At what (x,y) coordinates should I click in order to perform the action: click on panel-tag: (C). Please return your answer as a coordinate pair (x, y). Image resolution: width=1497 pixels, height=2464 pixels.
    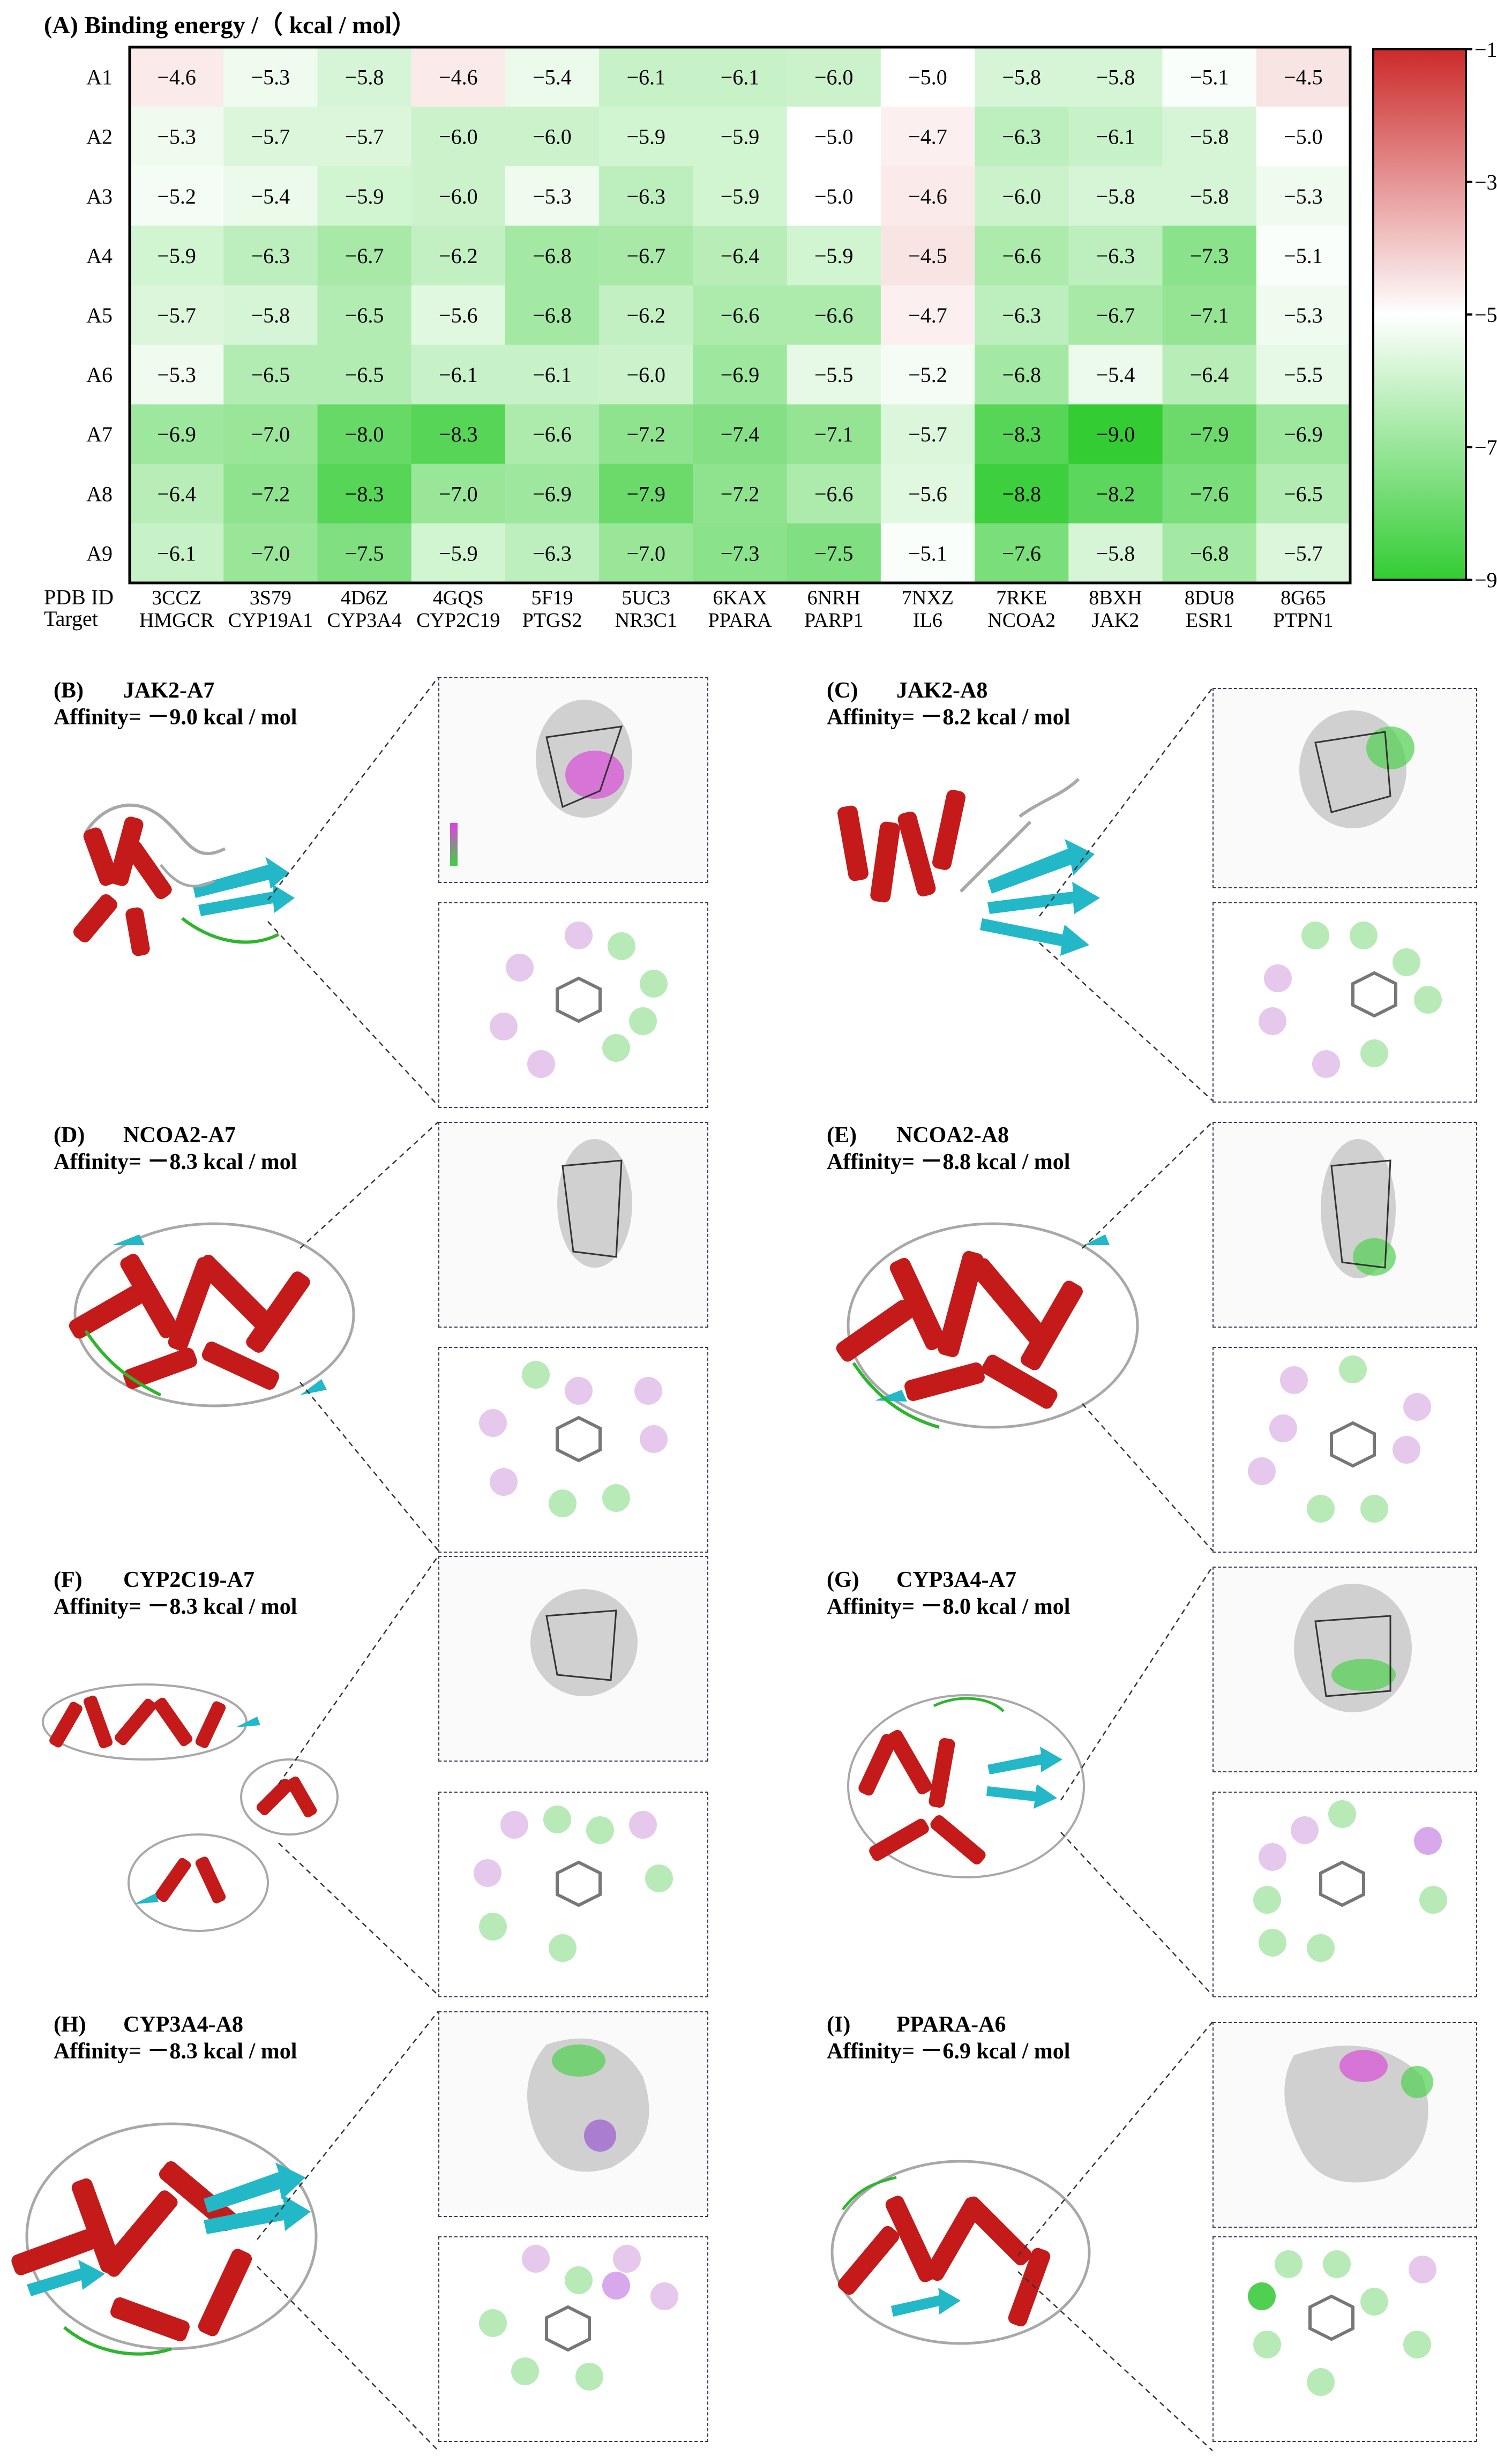
    Looking at the image, I should click on (843, 690).